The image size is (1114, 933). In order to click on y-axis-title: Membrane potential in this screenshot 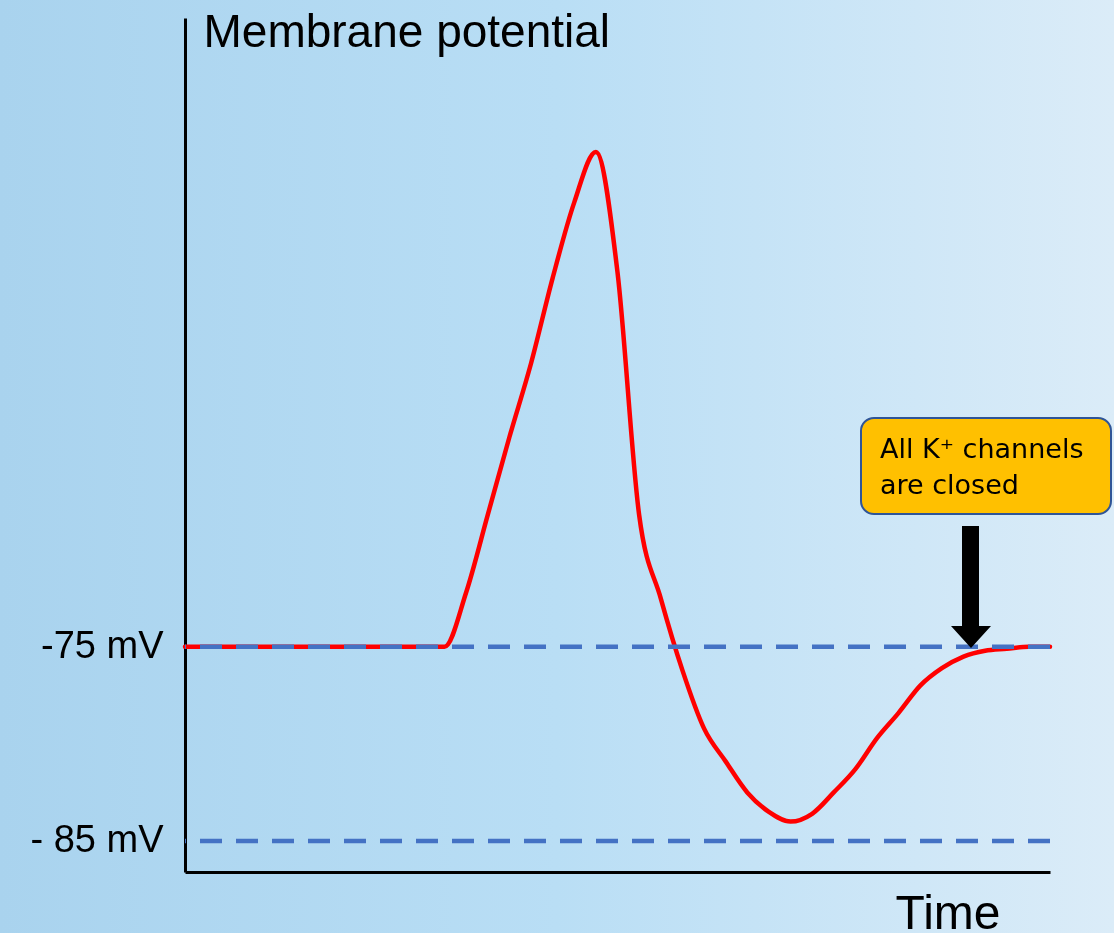, I will do `click(407, 30)`.